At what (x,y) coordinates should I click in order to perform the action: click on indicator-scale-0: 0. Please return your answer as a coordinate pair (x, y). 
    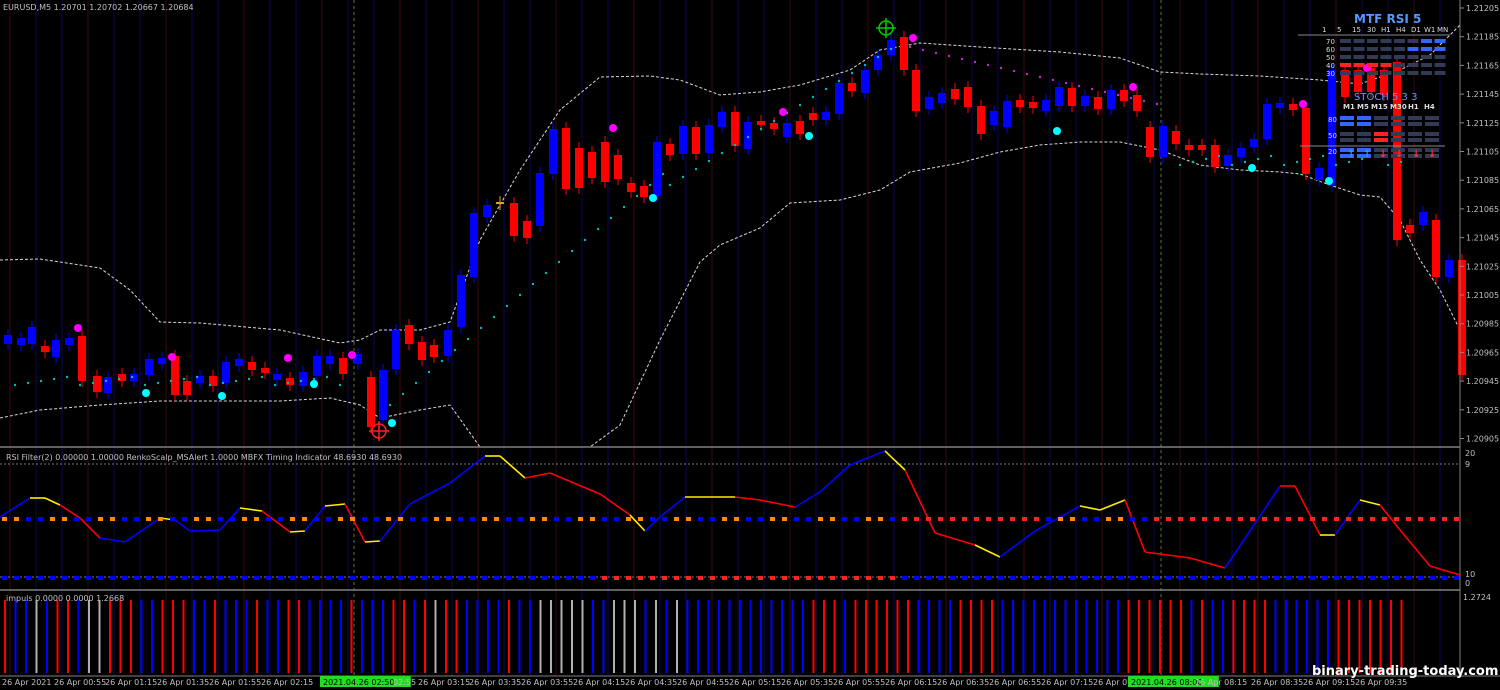
    Looking at the image, I should click on (1467, 583).